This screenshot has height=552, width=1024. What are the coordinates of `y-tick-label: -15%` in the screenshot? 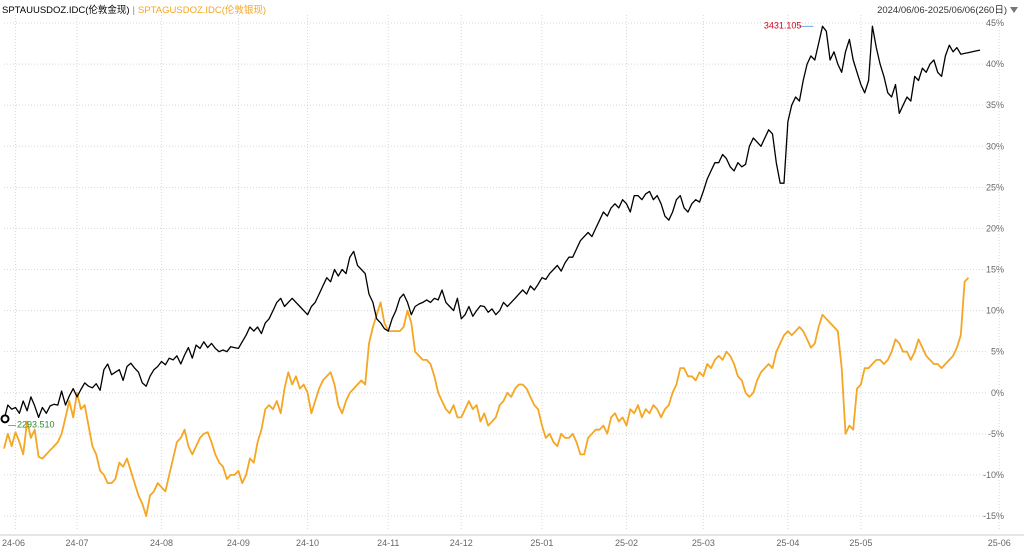 It's located at (993, 516).